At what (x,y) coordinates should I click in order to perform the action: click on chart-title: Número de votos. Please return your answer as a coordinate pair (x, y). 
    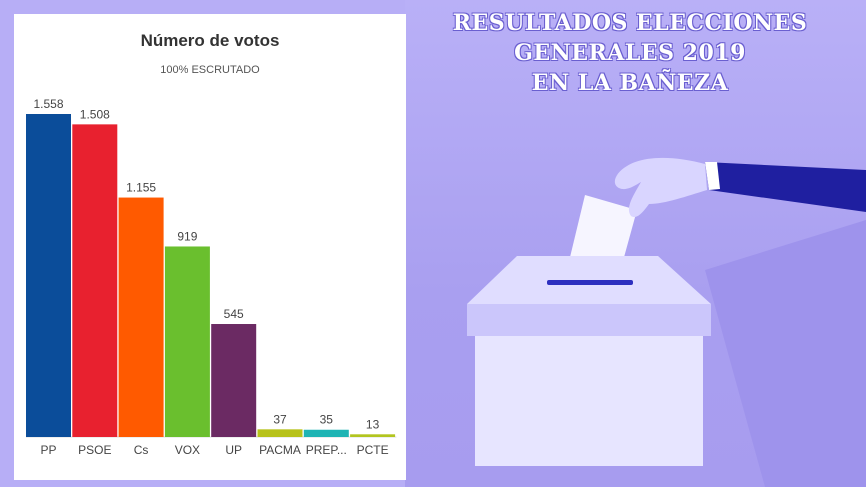
    Looking at the image, I should click on (210, 40).